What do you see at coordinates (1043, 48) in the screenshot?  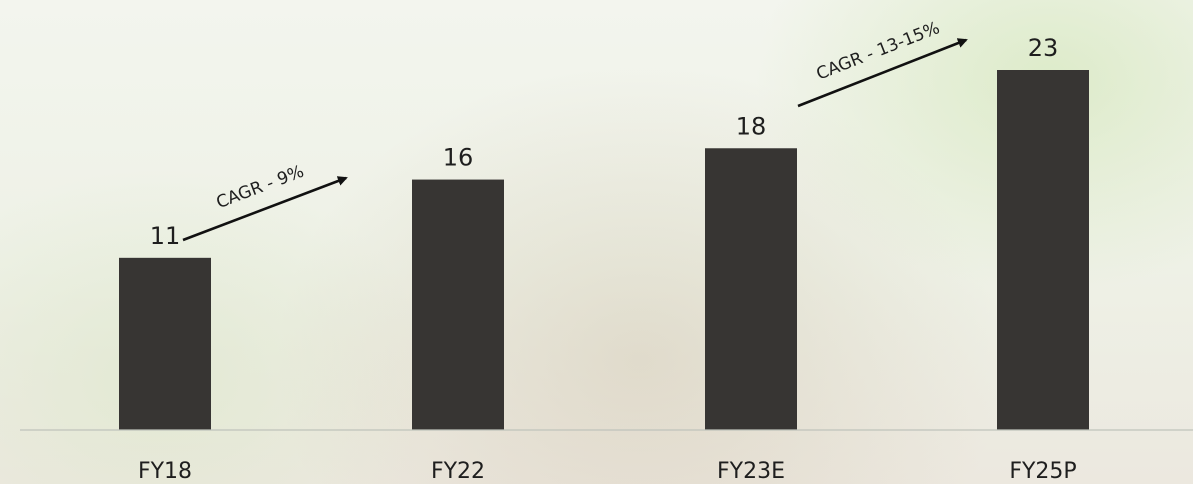 I see `data-label-fy25p: 23` at bounding box center [1043, 48].